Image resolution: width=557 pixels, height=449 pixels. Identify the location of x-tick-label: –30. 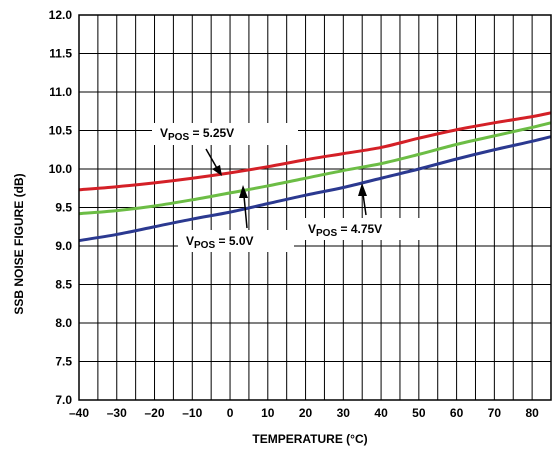
(117, 413).